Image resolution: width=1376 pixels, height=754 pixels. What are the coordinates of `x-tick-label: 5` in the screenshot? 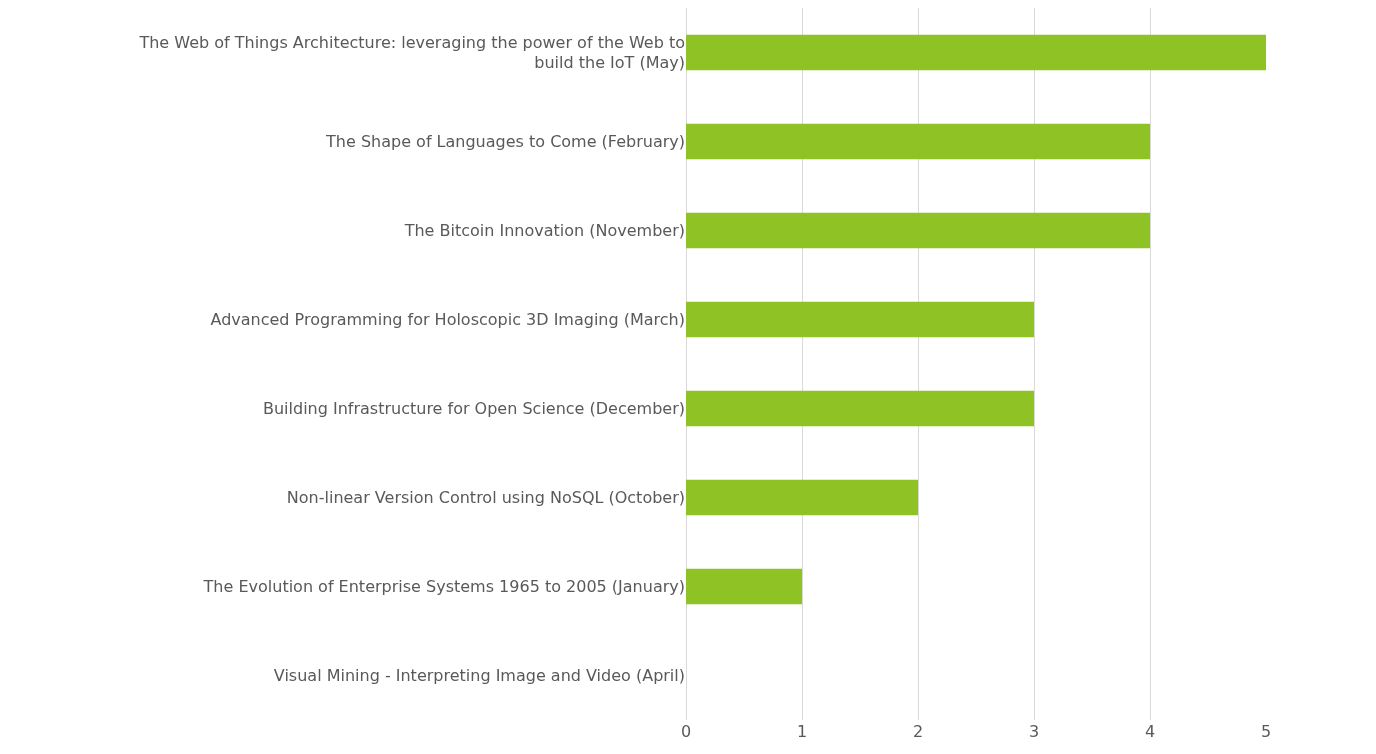 It's located at (1266, 731).